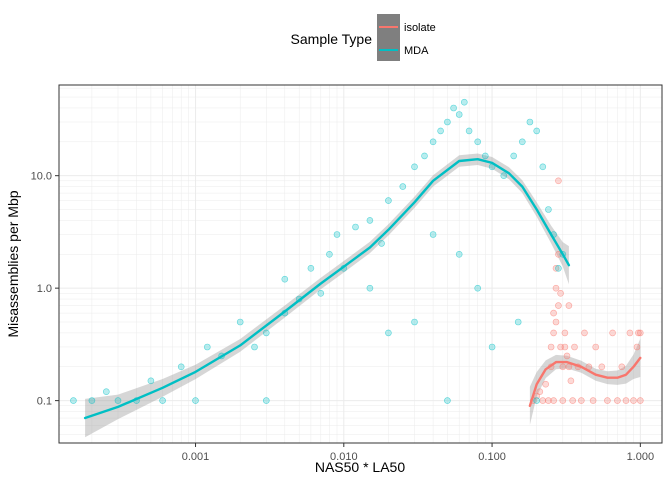 The image size is (672, 480). What do you see at coordinates (388, 37) in the screenshot?
I see `legend-key-background` at bounding box center [388, 37].